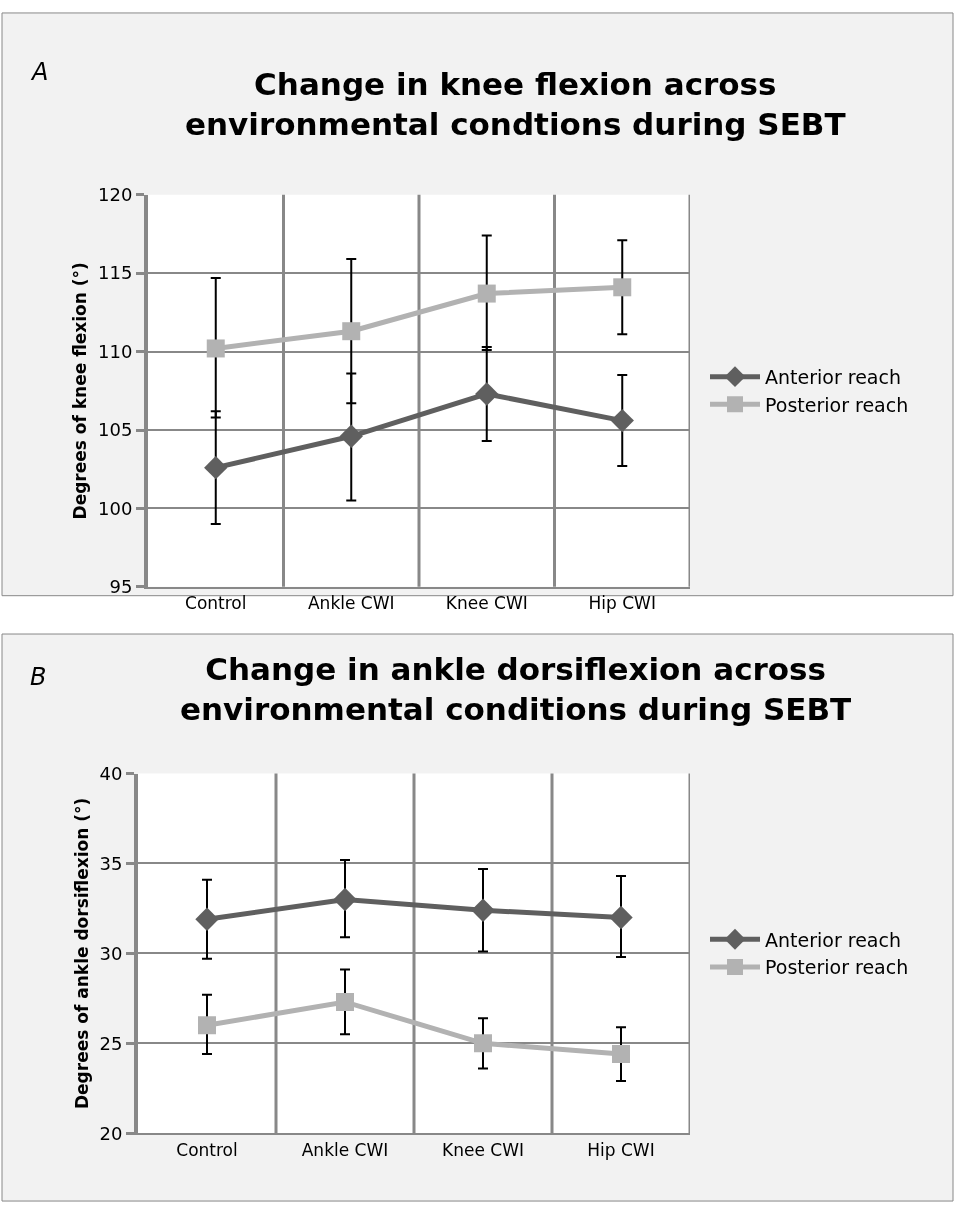  What do you see at coordinates (81, 953) in the screenshot?
I see `y-axis-title: Degrees of ankle dorsiflexion (°)` at bounding box center [81, 953].